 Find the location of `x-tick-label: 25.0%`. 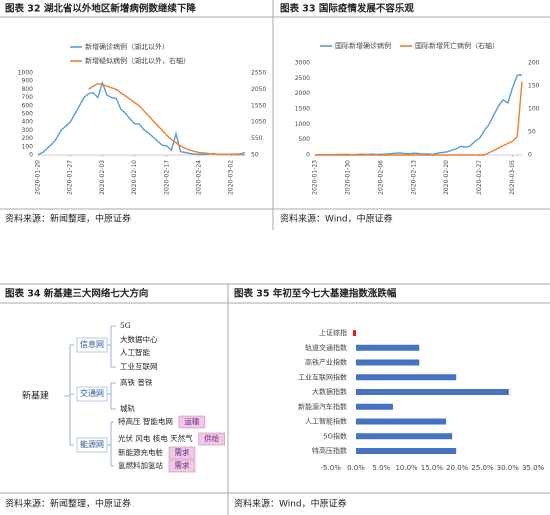

x-tick-label: 25.0% is located at coordinates (482, 468).